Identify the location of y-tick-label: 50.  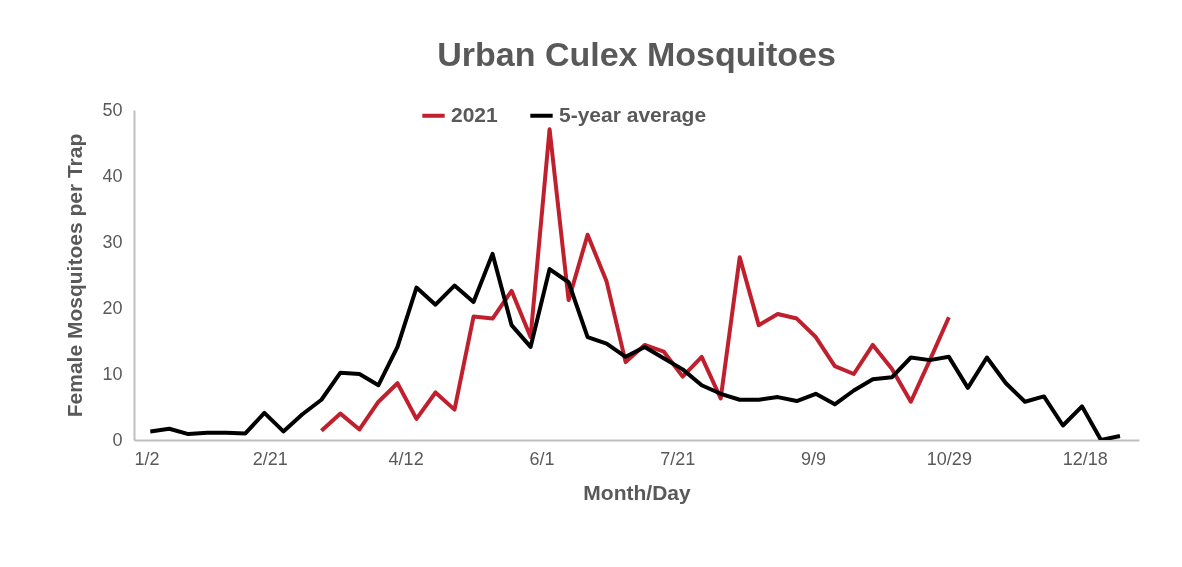
(112, 109).